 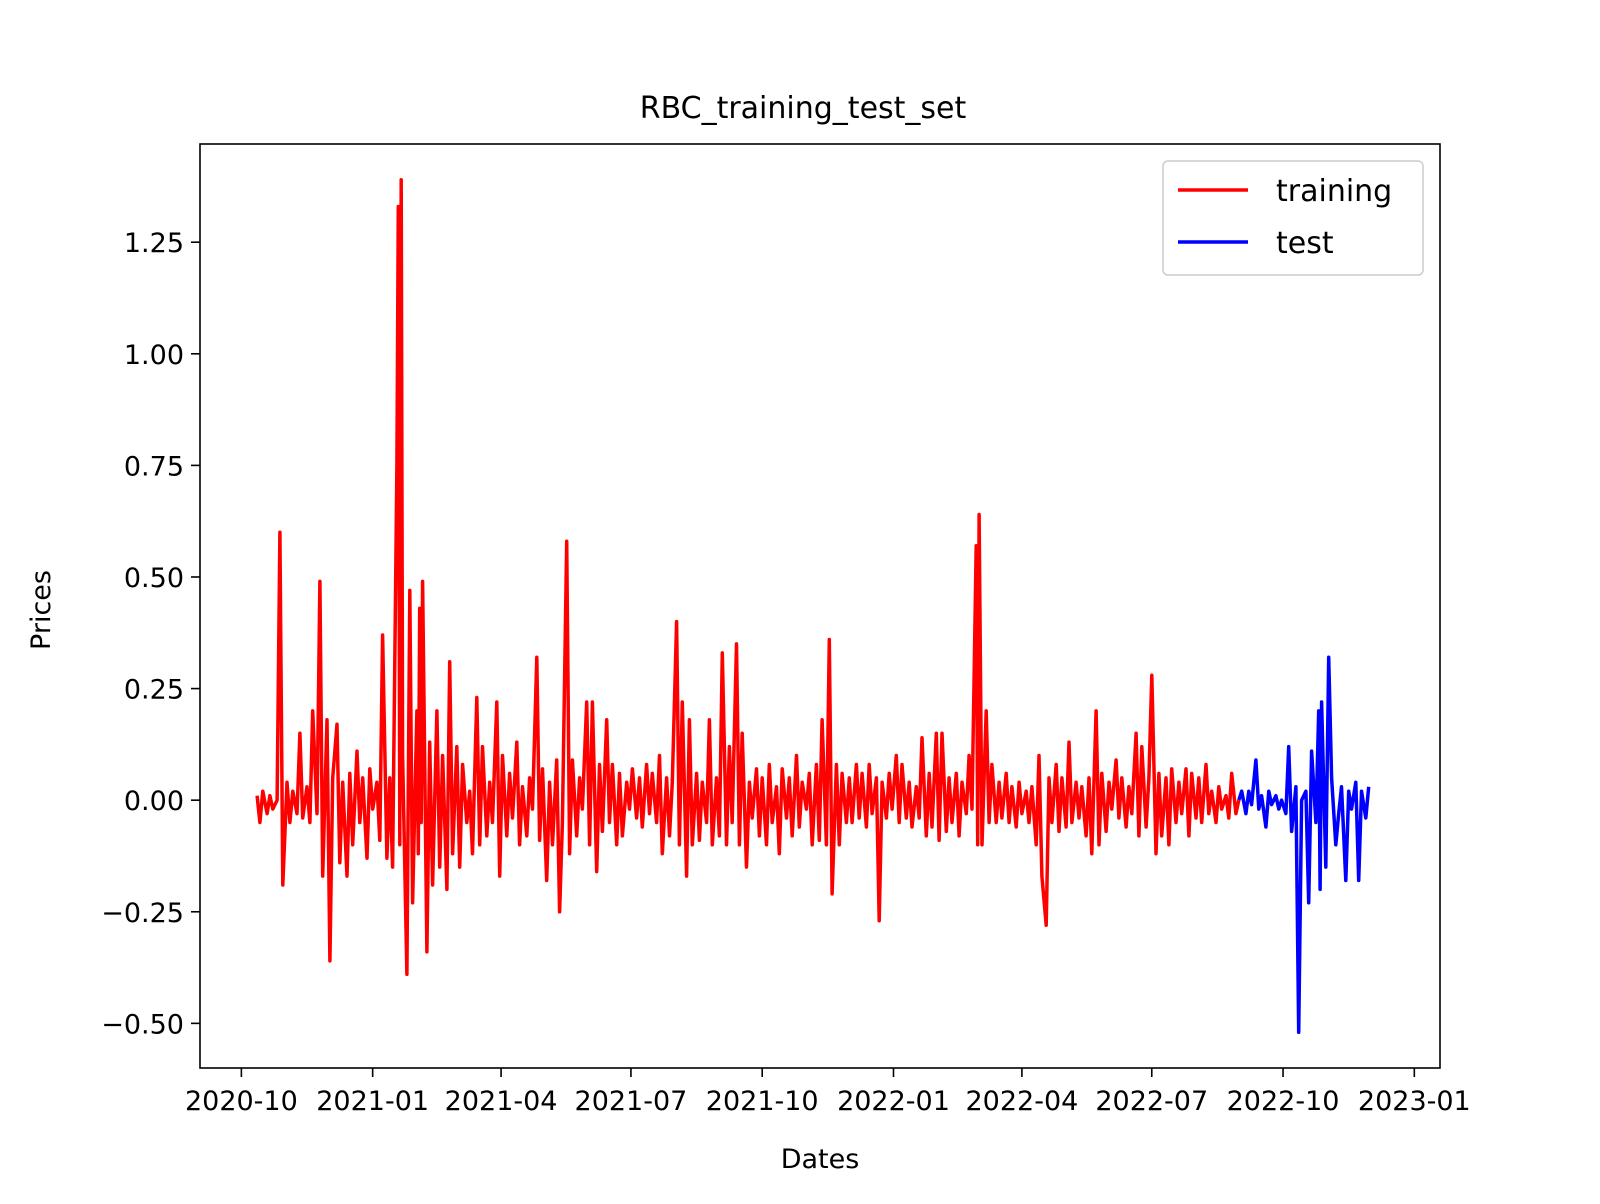 I want to click on x-tick-label: 2022-07, so click(x=1151, y=1101).